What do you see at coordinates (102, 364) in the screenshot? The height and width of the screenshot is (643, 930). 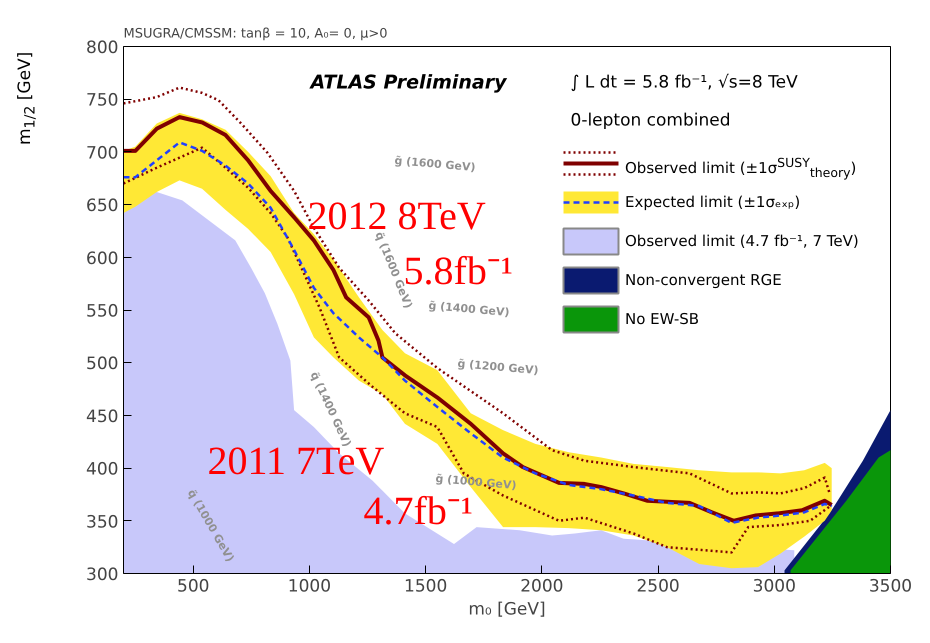 I see `y-tick-label: 500` at bounding box center [102, 364].